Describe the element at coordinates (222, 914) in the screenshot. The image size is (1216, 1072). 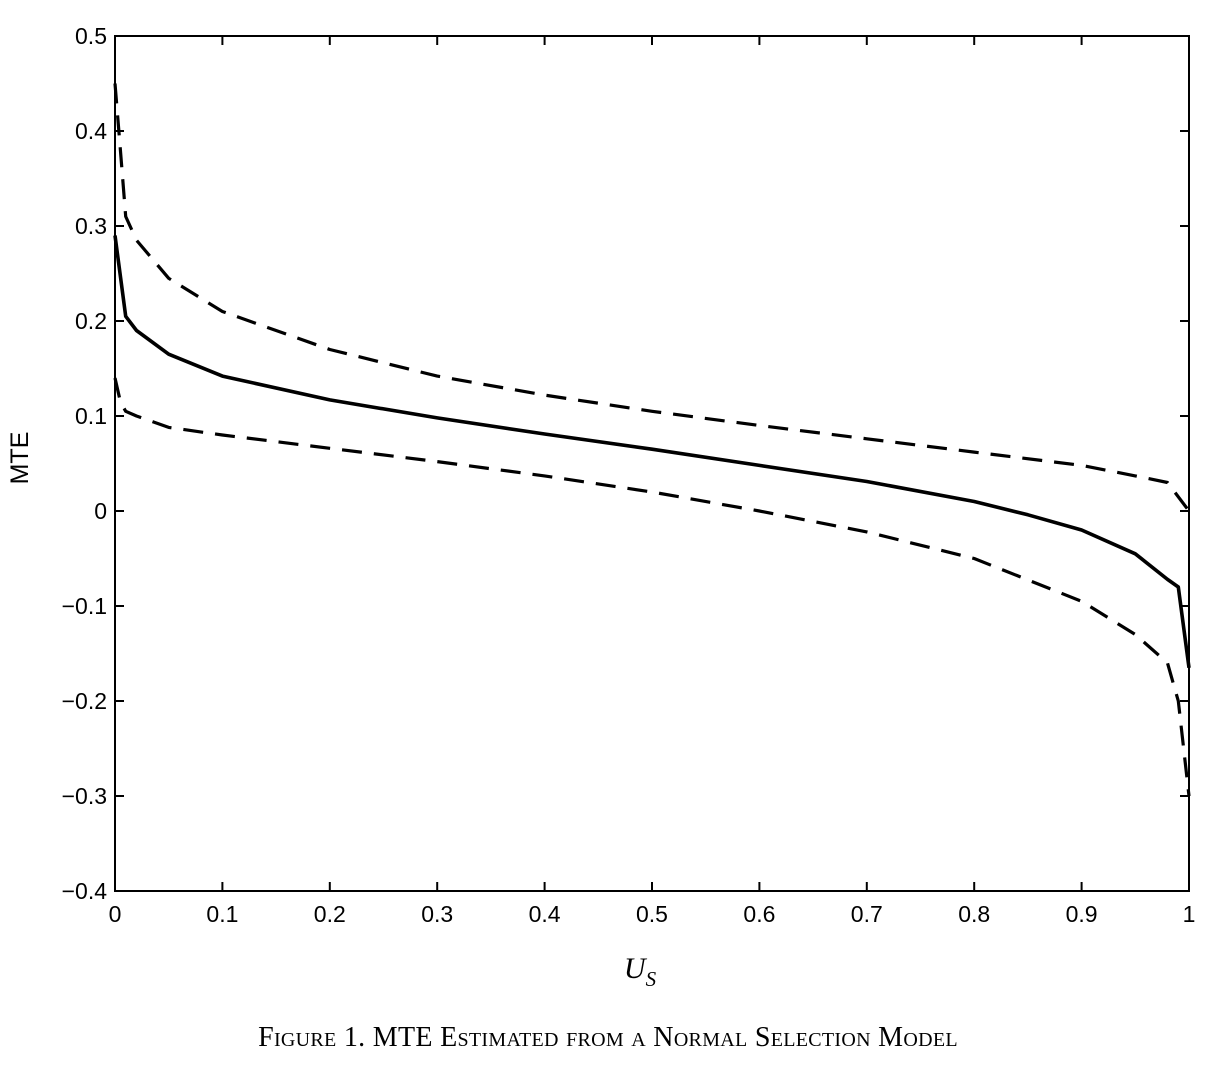
I see `x-tick-label: 0.1` at that location.